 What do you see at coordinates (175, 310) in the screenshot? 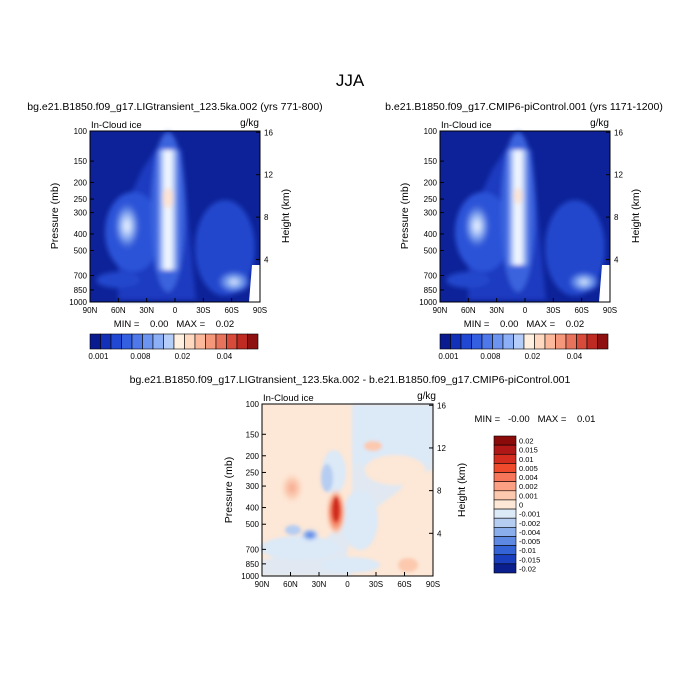
I see `x-tick-label: 0` at bounding box center [175, 310].